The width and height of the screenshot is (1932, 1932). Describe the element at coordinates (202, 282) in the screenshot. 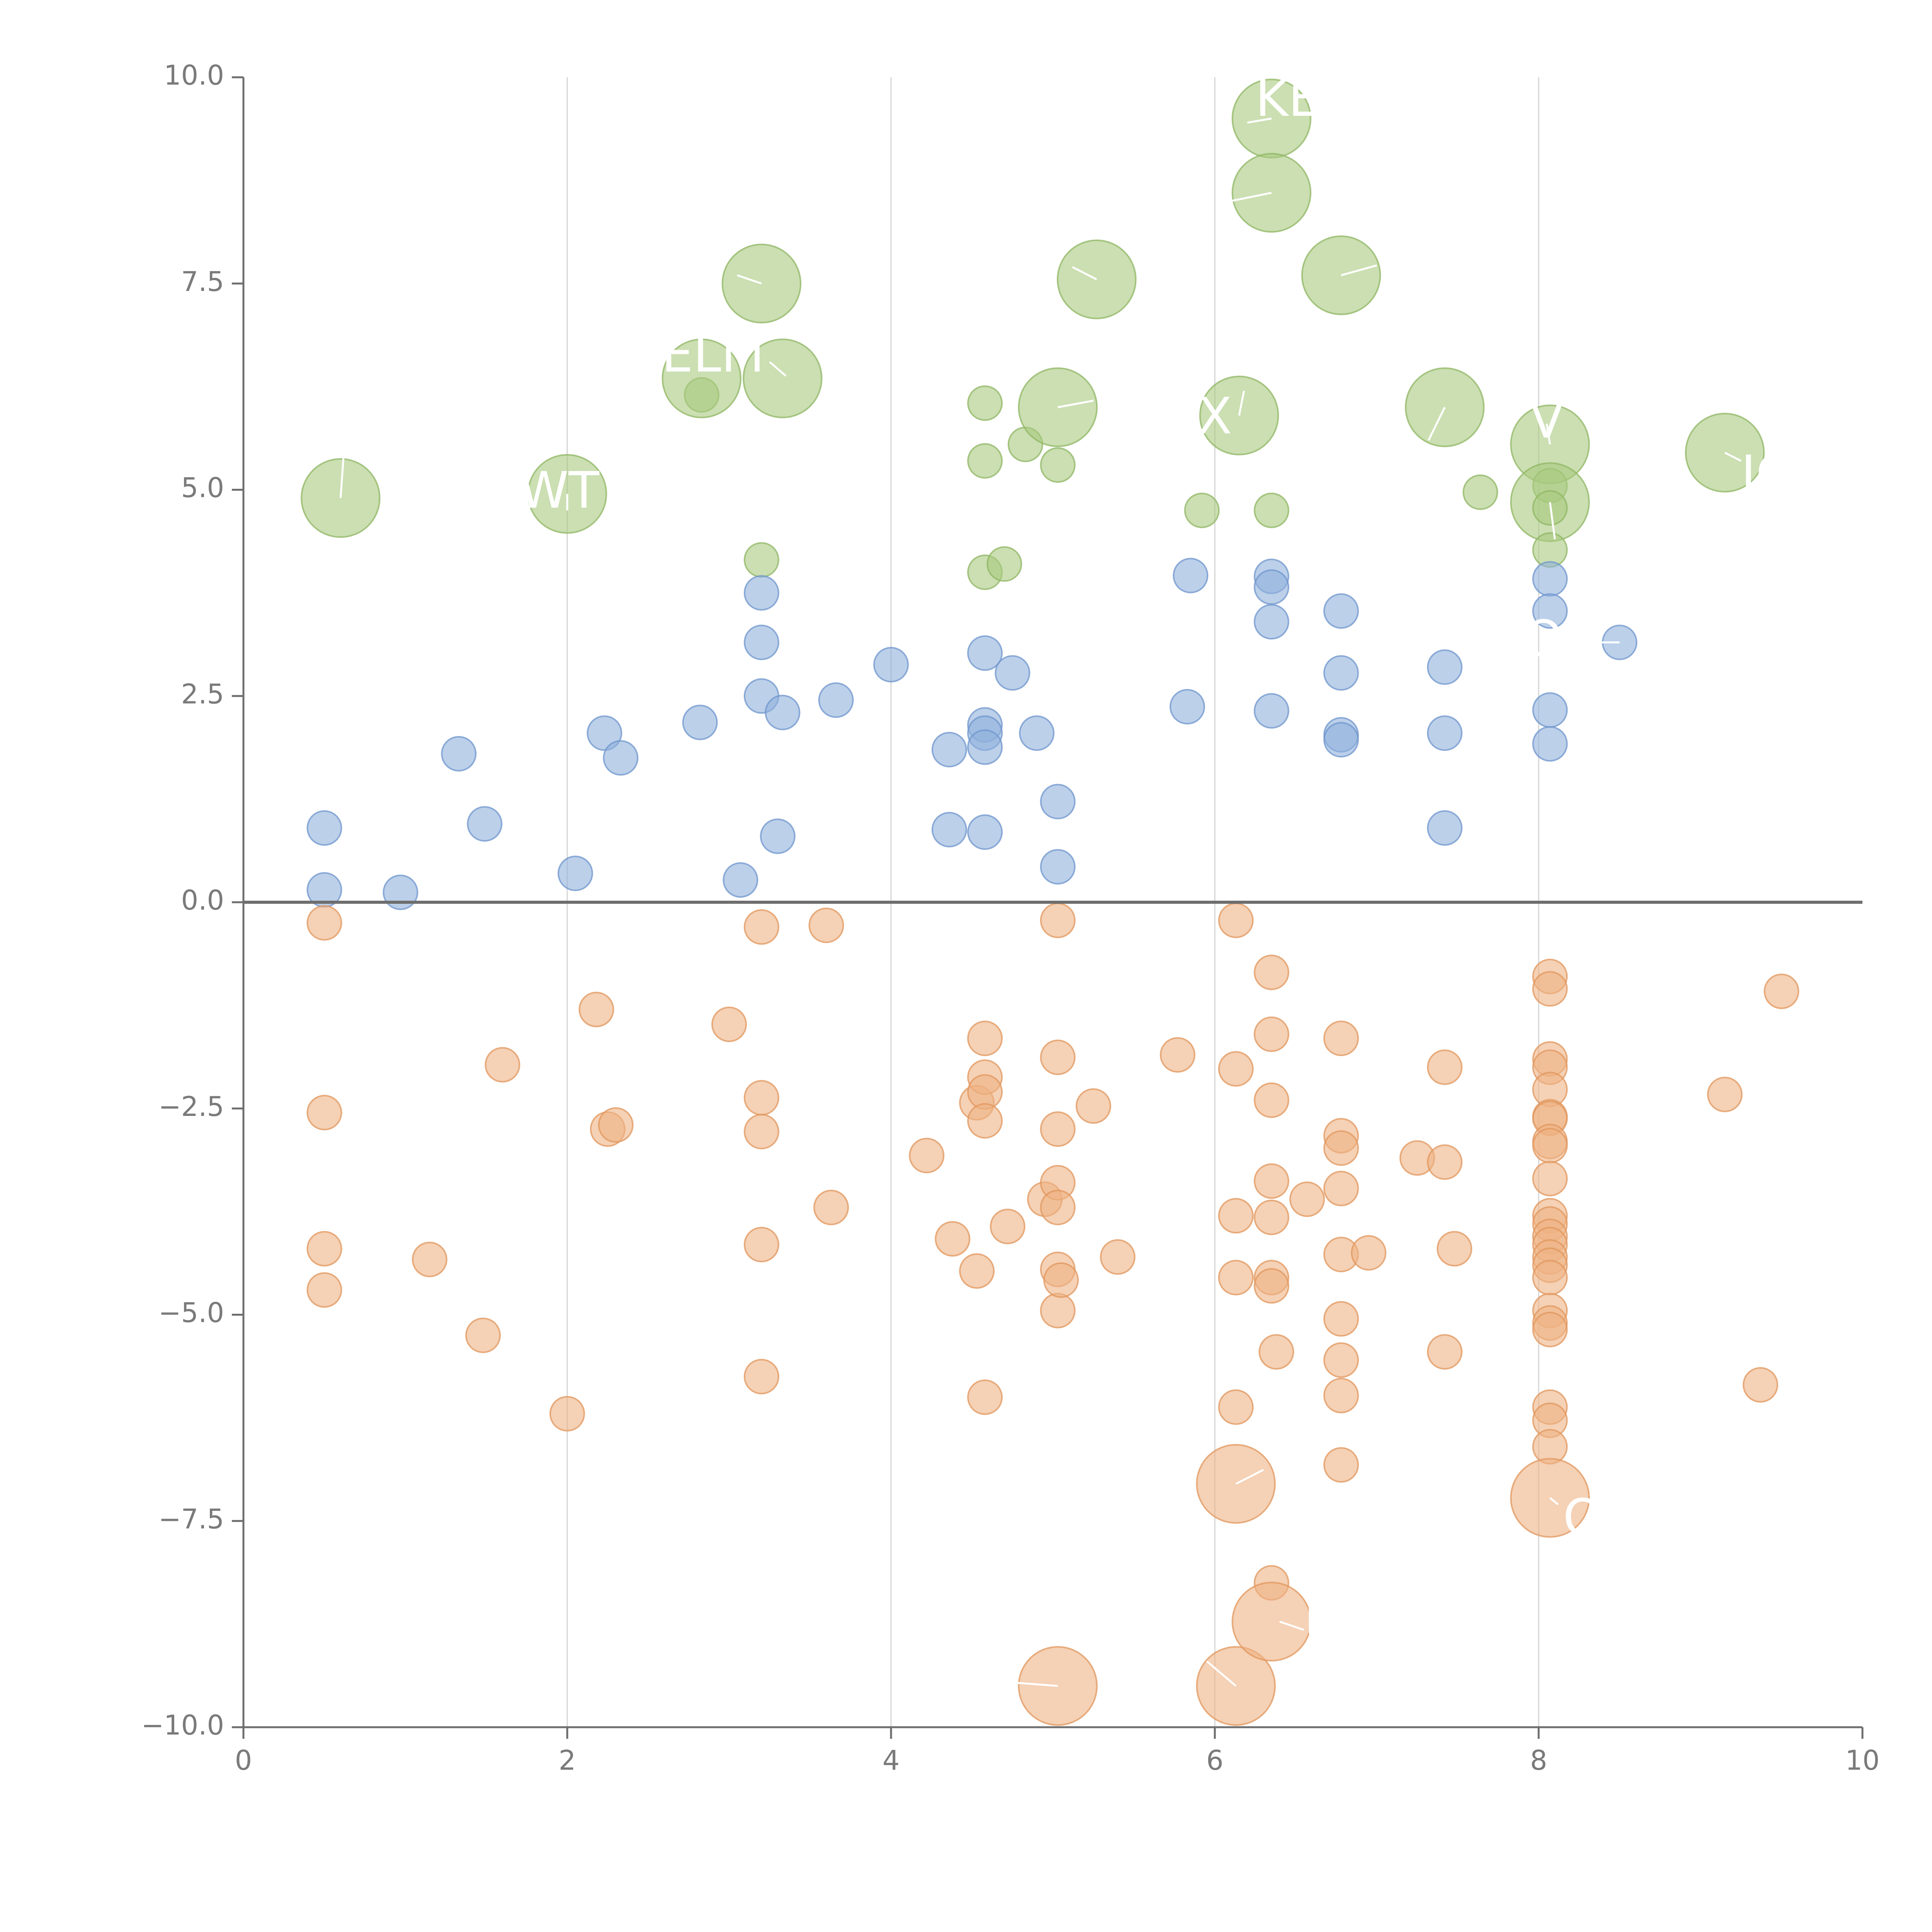

I see `y-tick-label: 7.5` at that location.